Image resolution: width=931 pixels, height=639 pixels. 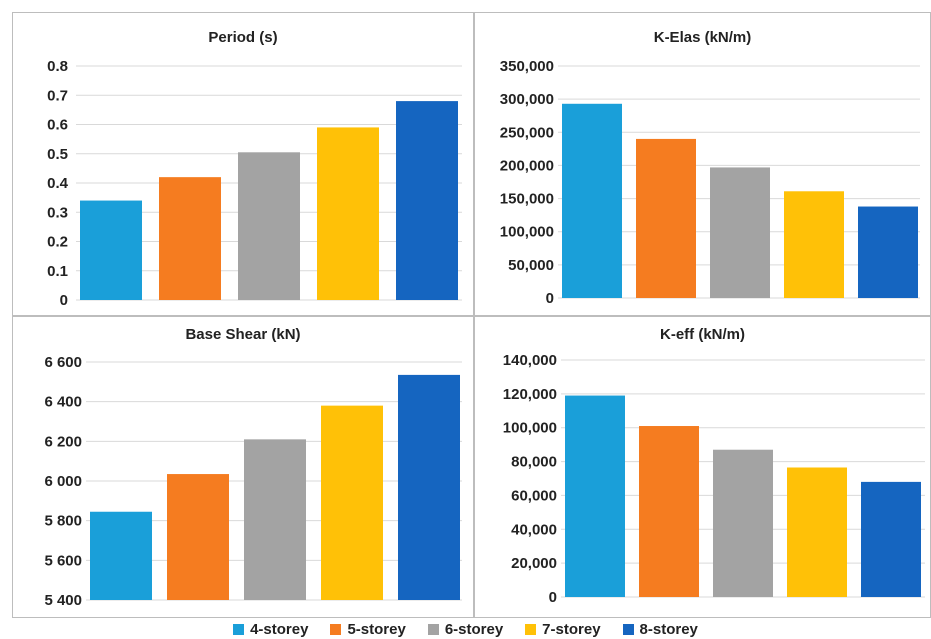 What do you see at coordinates (63, 521) in the screenshot?
I see `y-tick-label: 5 800` at bounding box center [63, 521].